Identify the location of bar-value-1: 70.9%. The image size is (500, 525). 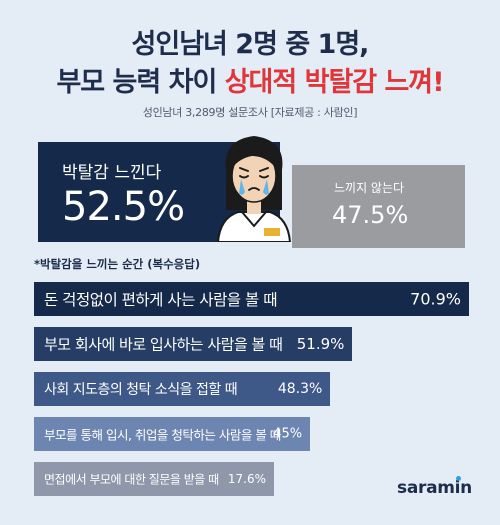
(435, 299).